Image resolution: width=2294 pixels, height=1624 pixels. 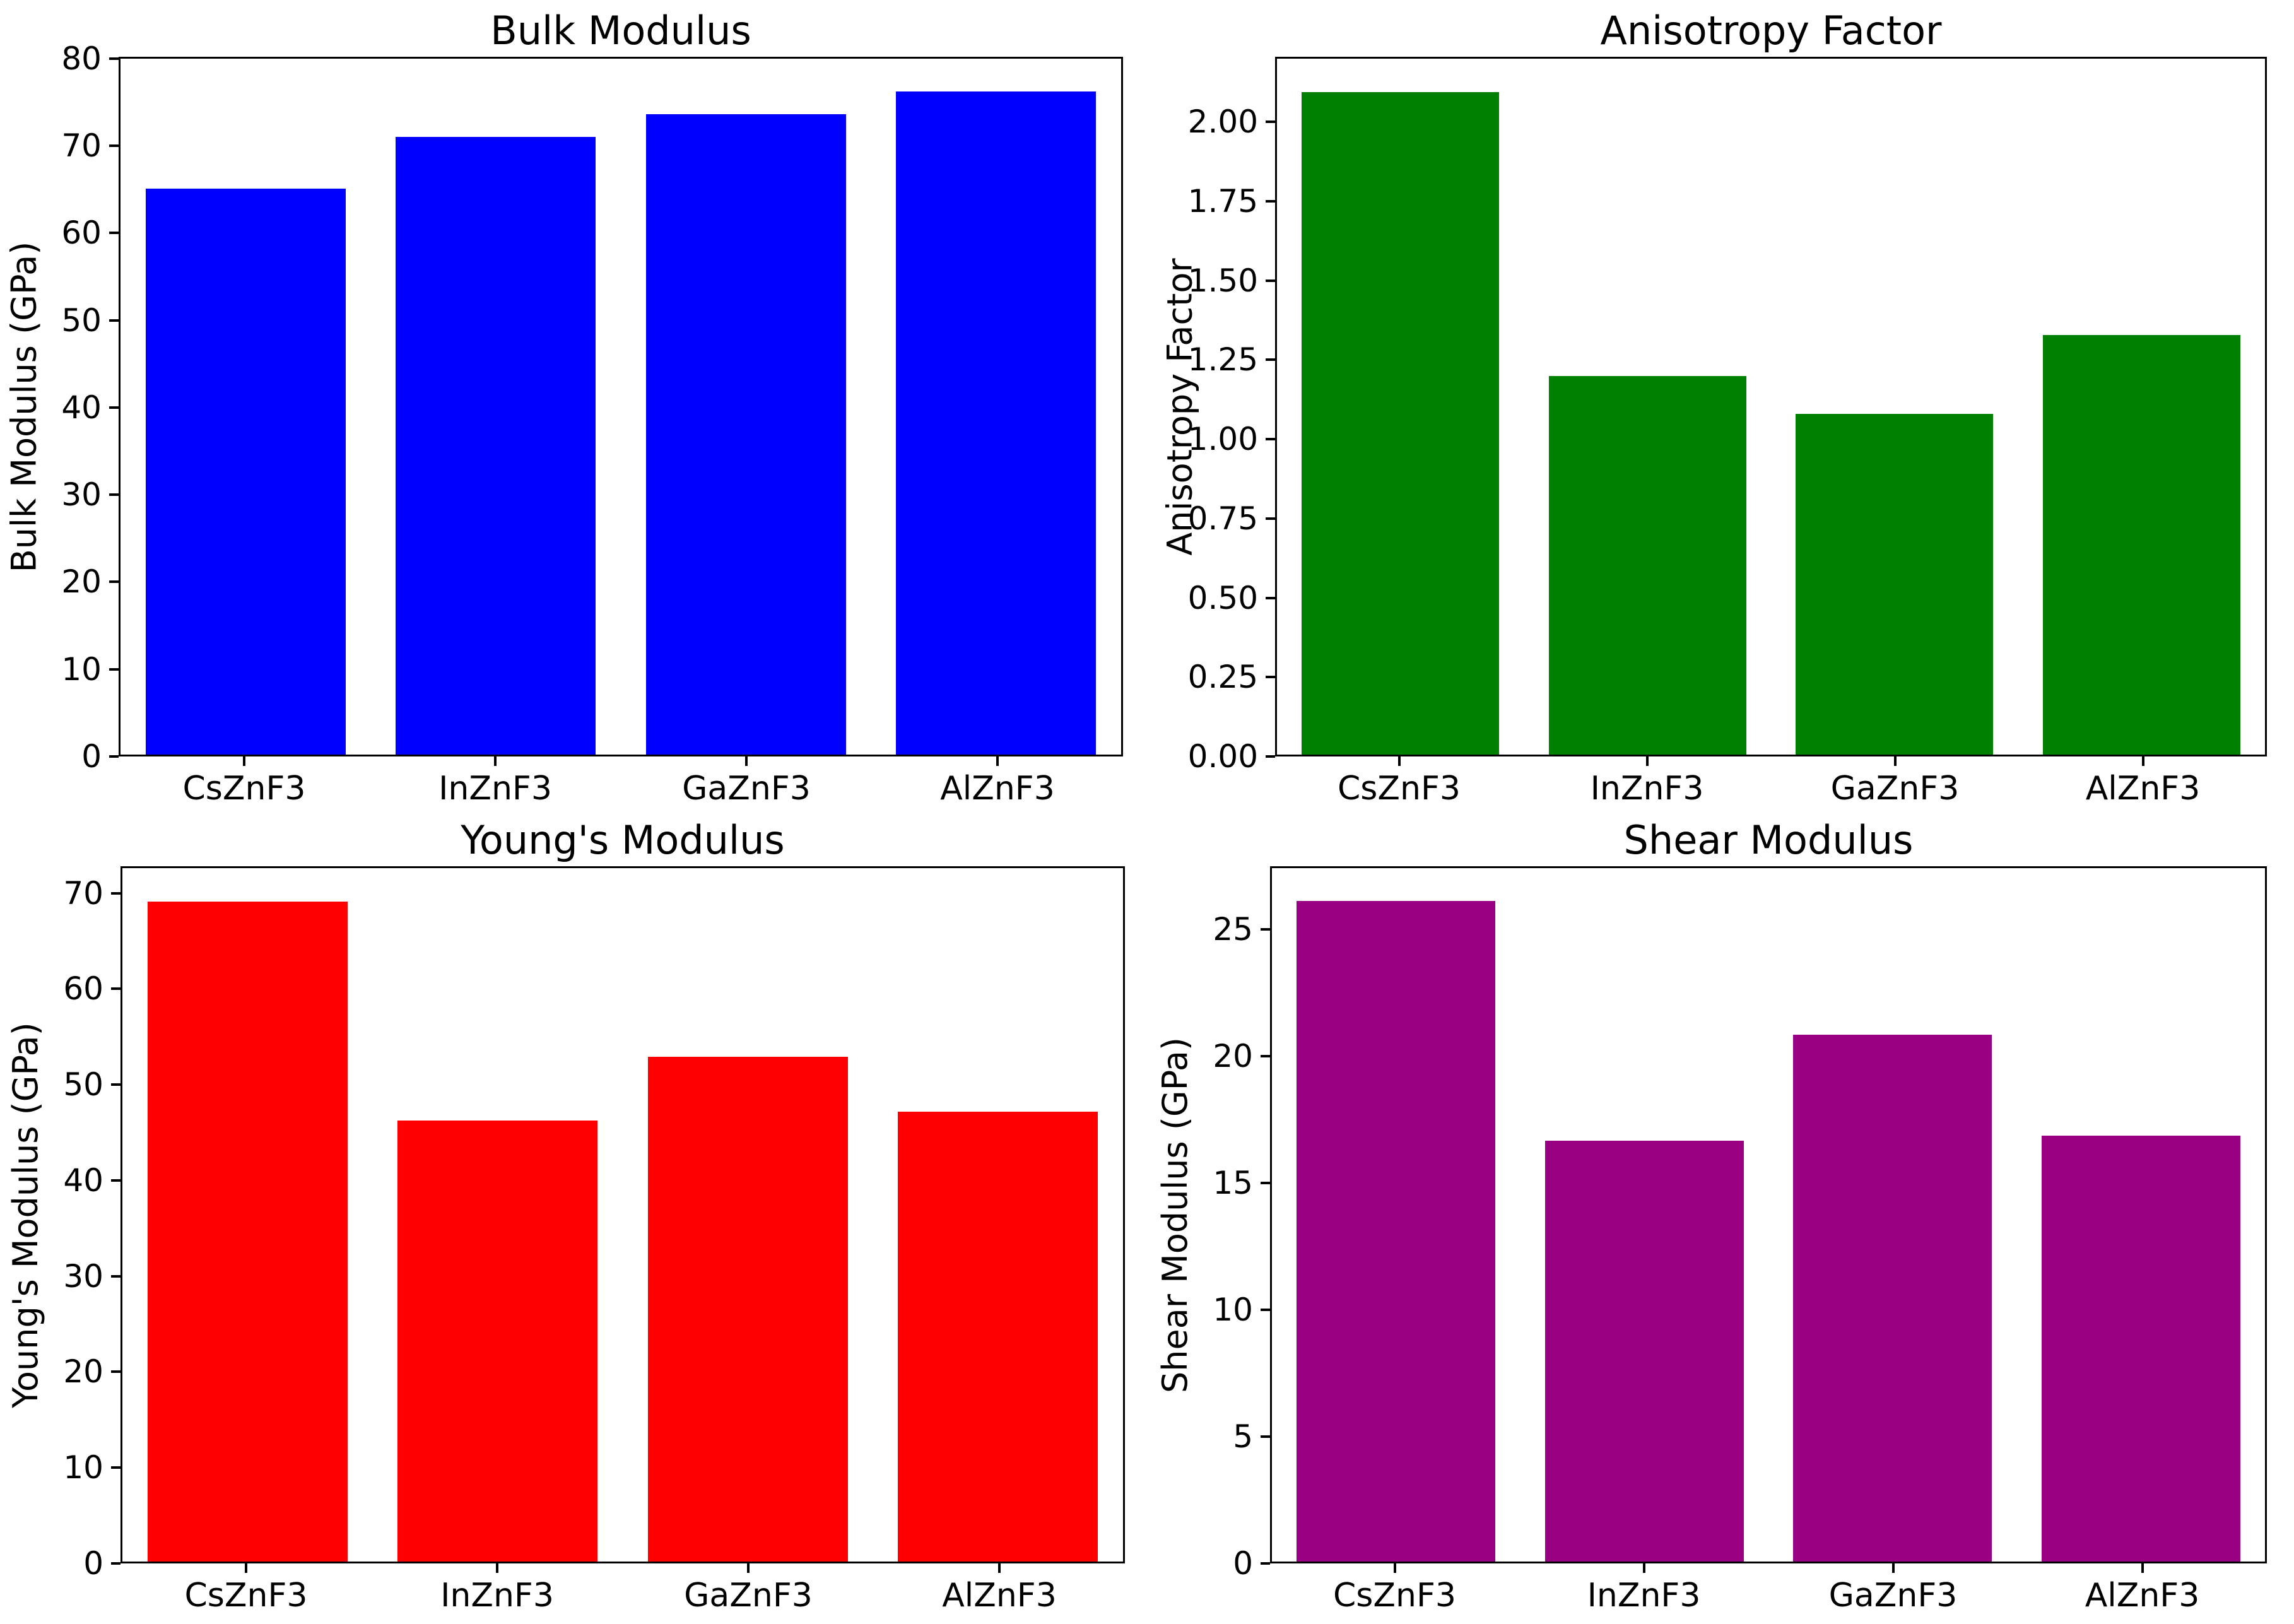 I want to click on y-tick-label: 0.25, so click(x=1222, y=677).